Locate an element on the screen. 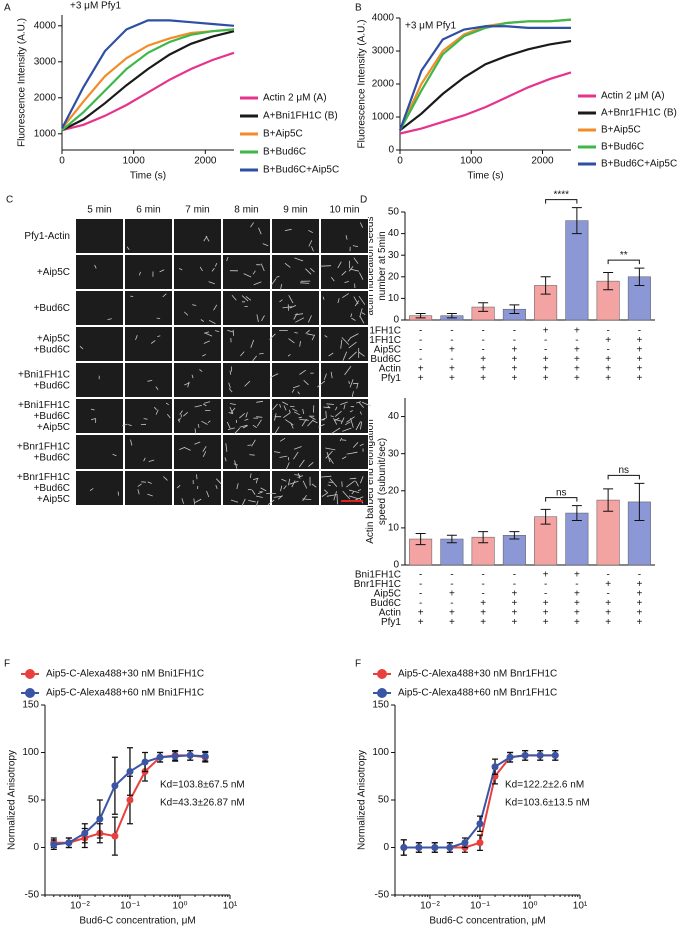 Image resolution: width=700 pixels, height=929 pixels. y-tick-label: 0 is located at coordinates (396, 565).